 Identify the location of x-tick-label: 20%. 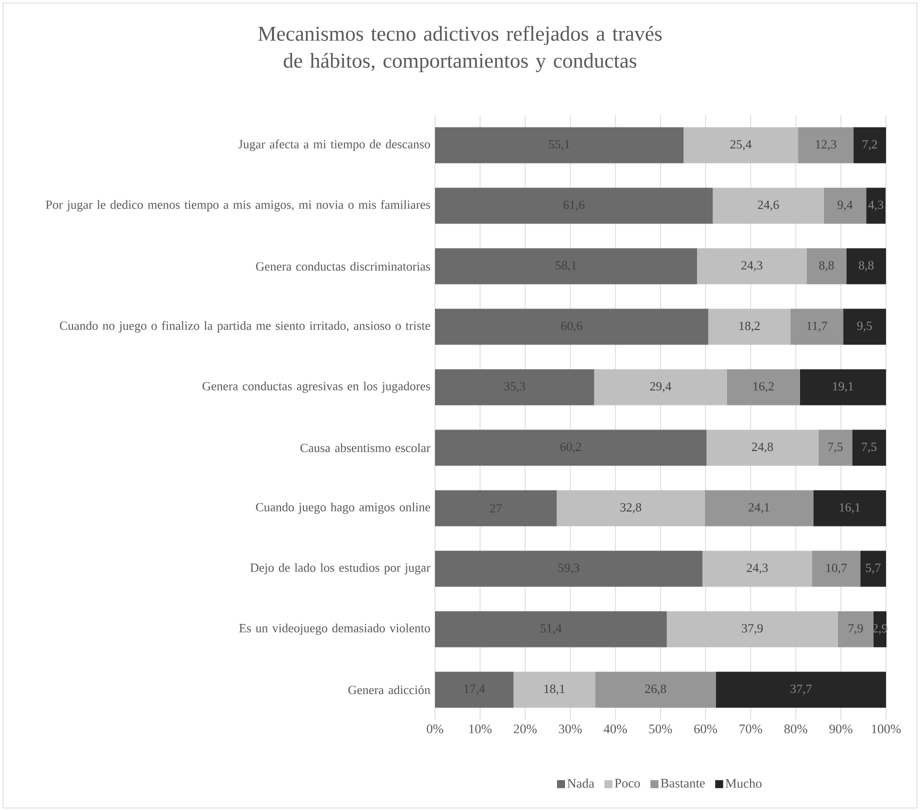
(525, 729).